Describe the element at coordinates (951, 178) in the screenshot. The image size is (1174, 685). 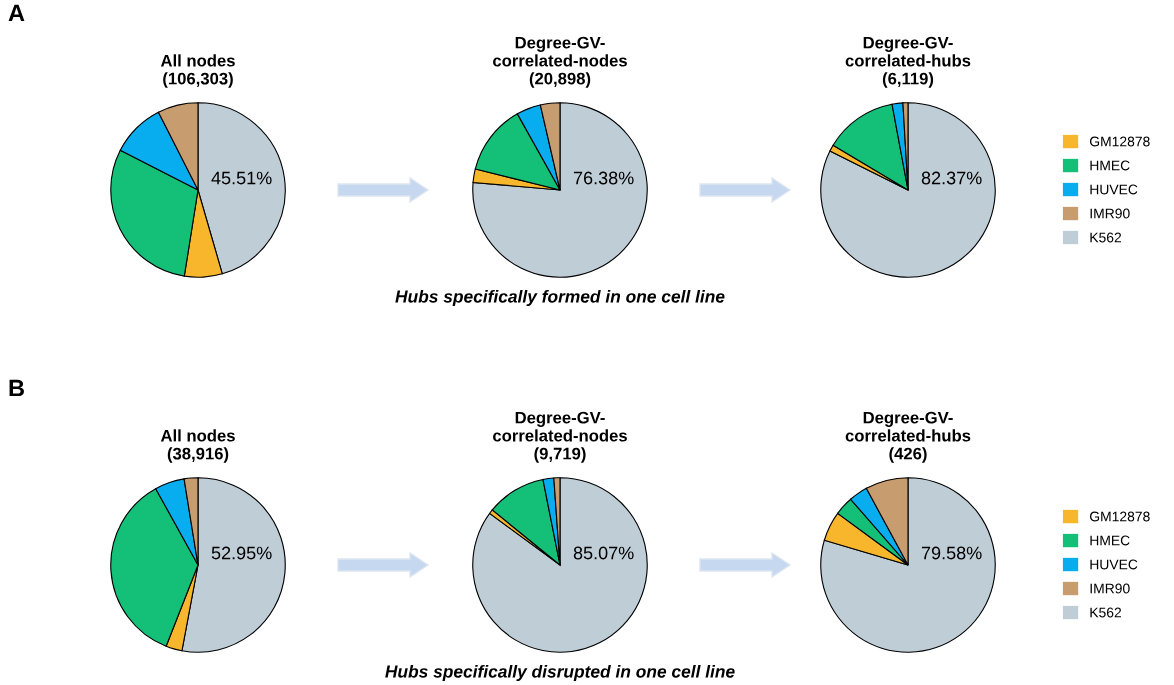
I see `data-label: 82.37%` at that location.